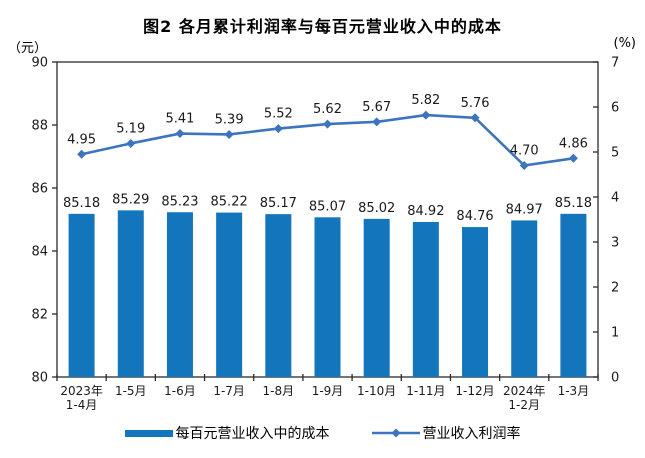 The height and width of the screenshot is (458, 645). Describe the element at coordinates (474, 391) in the screenshot. I see `x-axis-category-label: 1-12月` at that location.